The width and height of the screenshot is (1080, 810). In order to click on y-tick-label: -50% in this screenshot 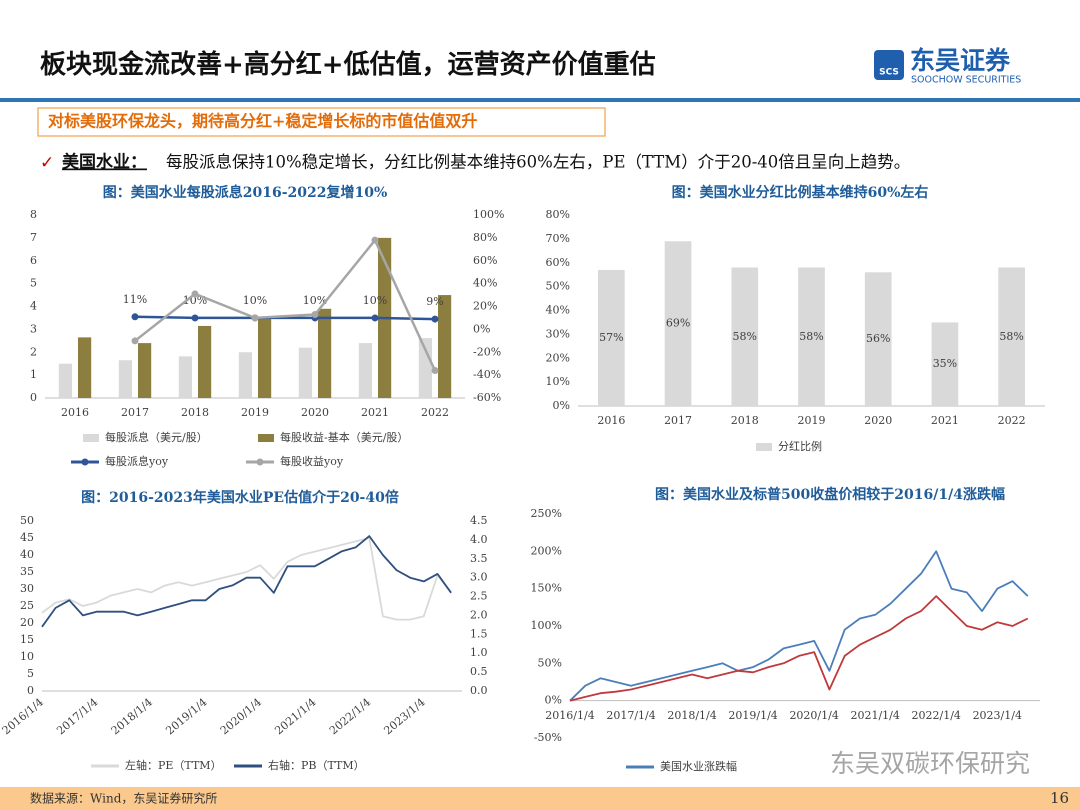, I will do `click(548, 737)`.